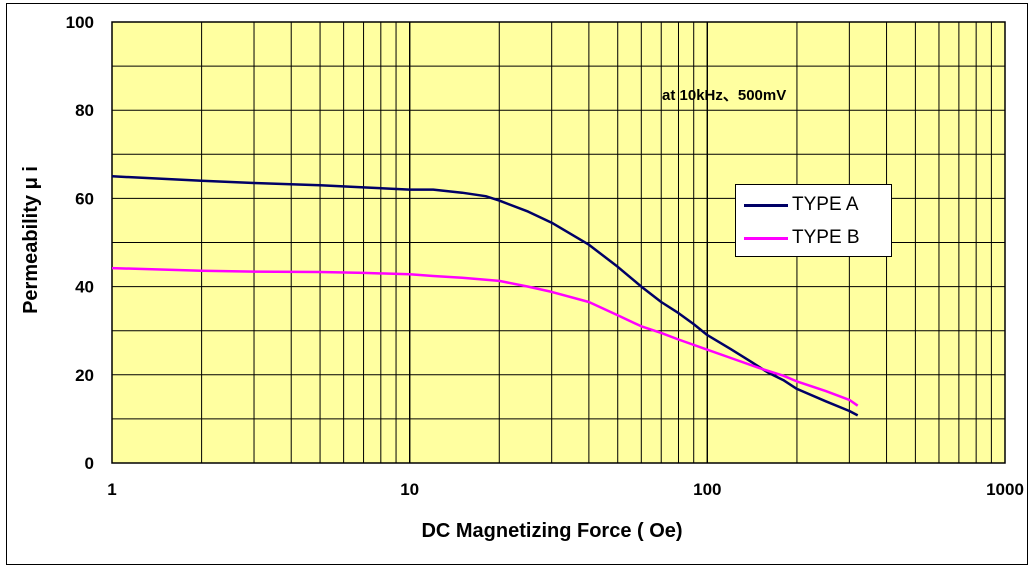  I want to click on legend-swatch-type-a, so click(766, 205).